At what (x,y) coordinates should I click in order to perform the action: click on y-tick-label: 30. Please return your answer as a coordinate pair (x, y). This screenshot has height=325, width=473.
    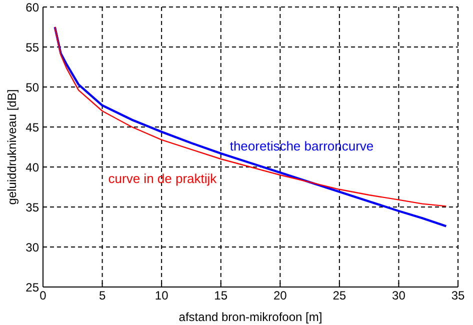
    Looking at the image, I should click on (33, 247).